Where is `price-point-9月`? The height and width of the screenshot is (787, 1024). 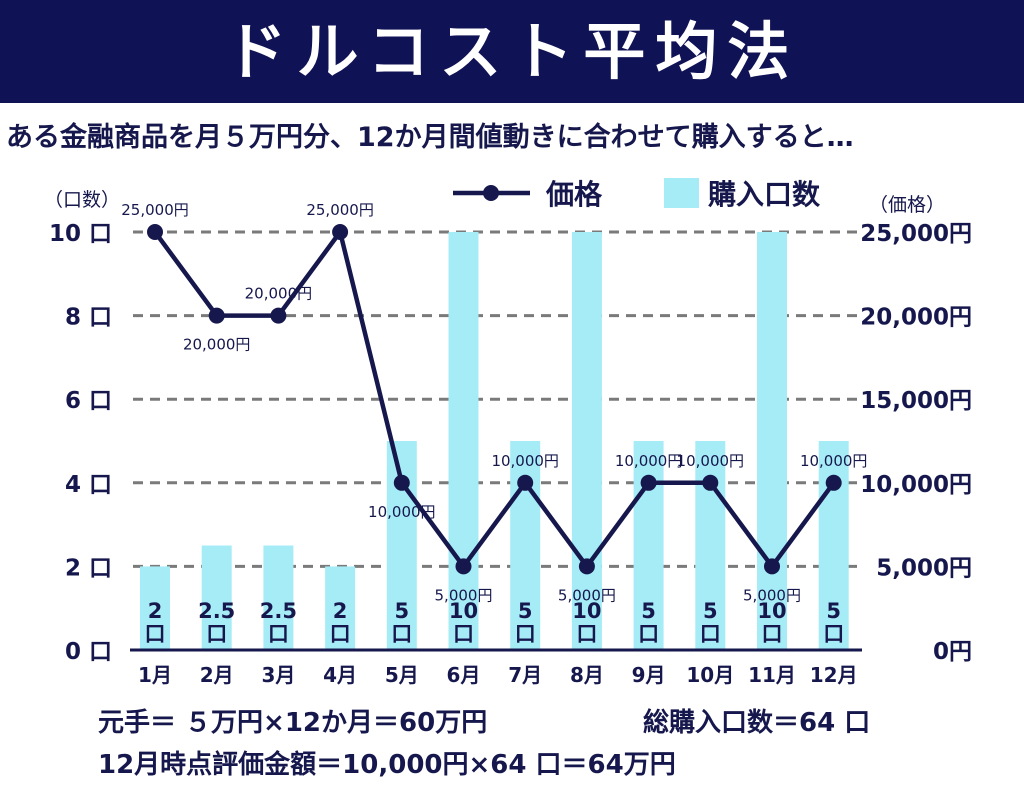 price-point-9月 is located at coordinates (648, 482).